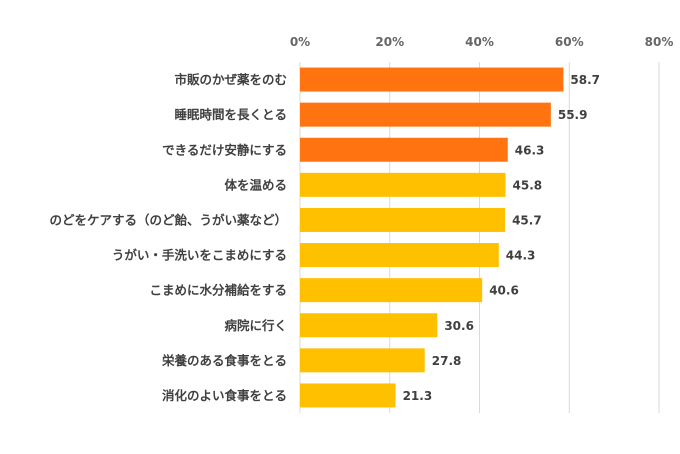 This screenshot has width=680, height=454. Describe the element at coordinates (447, 361) in the screenshot. I see `value-label: 27.8` at that location.